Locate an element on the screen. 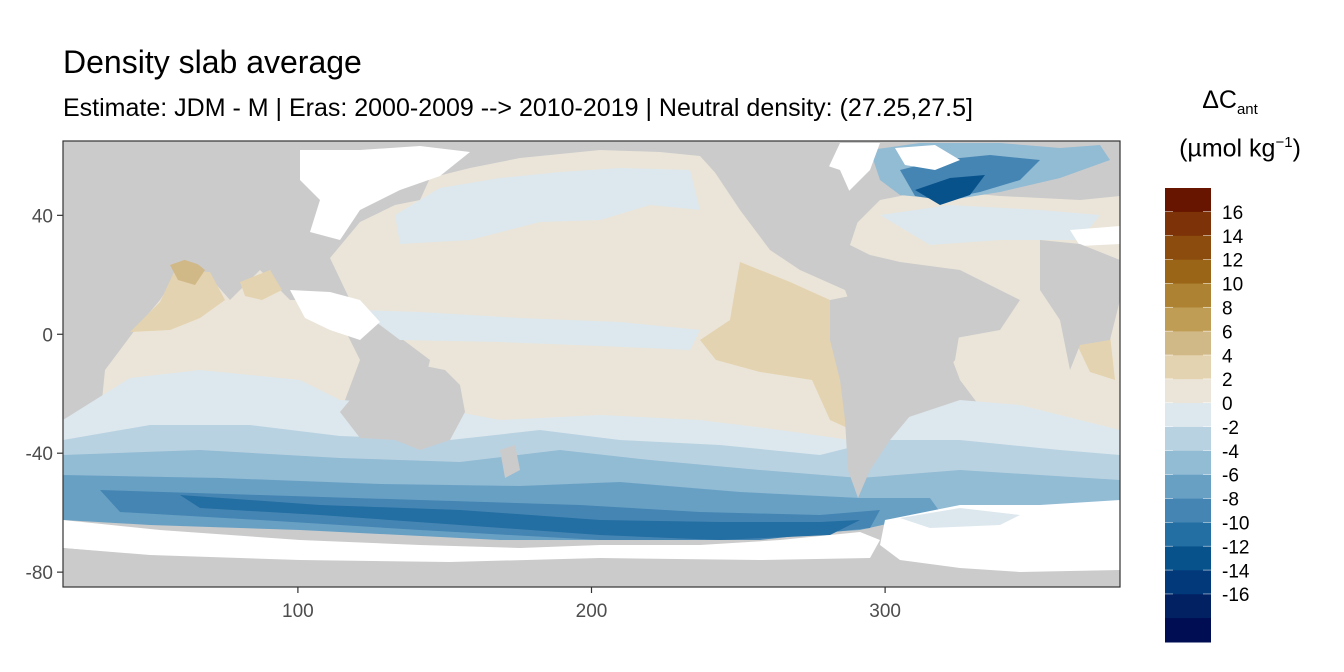 Image resolution: width=1344 pixels, height=672 pixels. y-tick-label: 0 is located at coordinates (47, 335).